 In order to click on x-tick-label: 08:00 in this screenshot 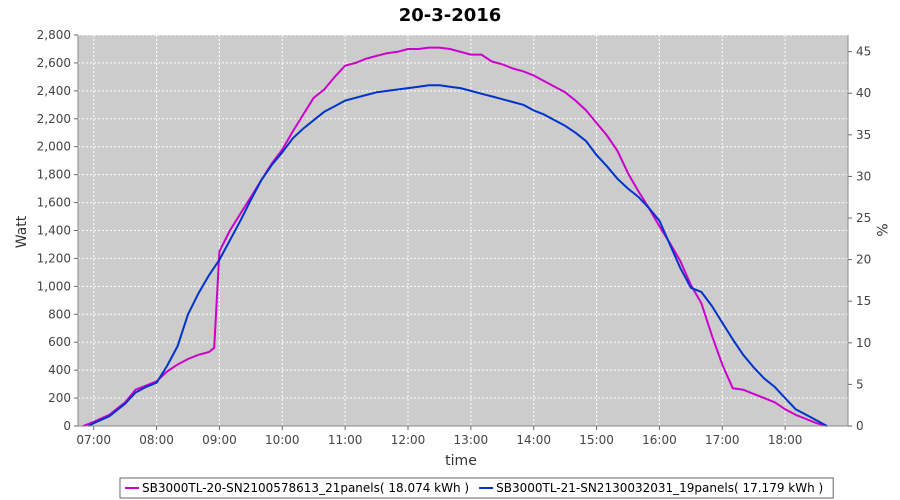, I will do `click(156, 440)`.